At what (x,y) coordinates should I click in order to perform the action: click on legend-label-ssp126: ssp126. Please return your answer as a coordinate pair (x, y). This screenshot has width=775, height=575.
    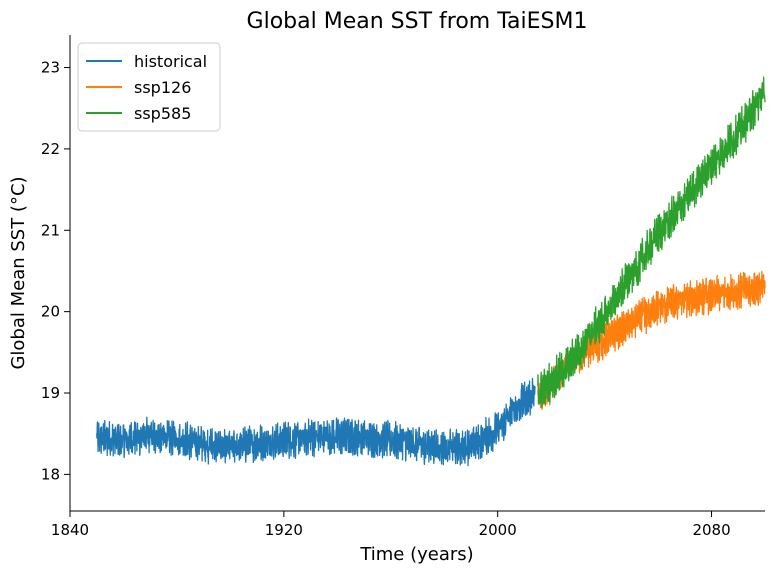
    Looking at the image, I should click on (162, 87).